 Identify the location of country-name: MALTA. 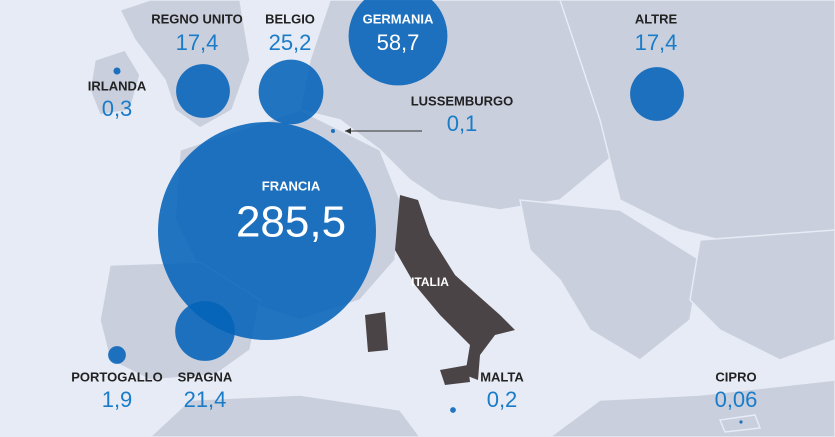
(502, 376).